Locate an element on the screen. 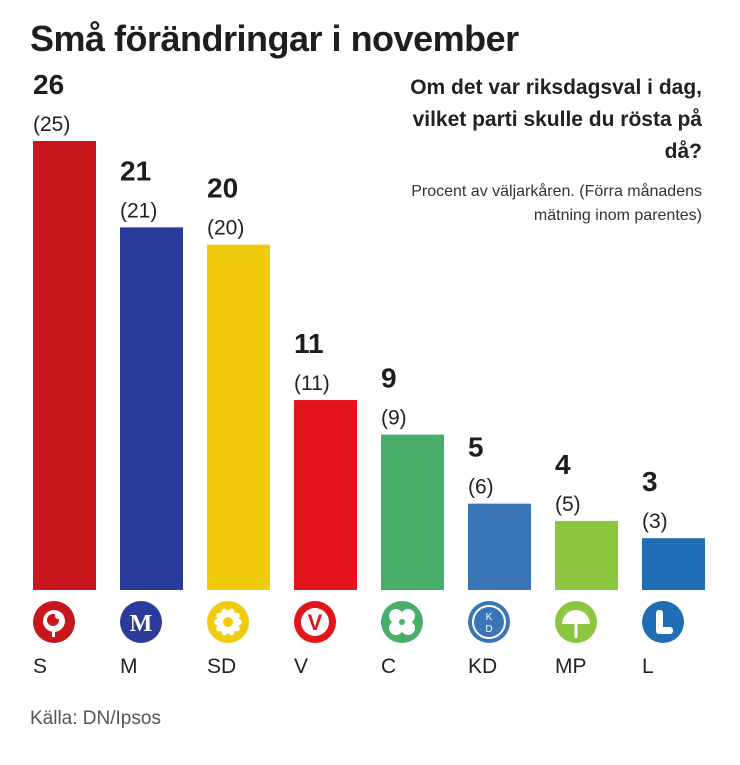 This screenshot has width=740, height=765. bar-l is located at coordinates (673, 564).